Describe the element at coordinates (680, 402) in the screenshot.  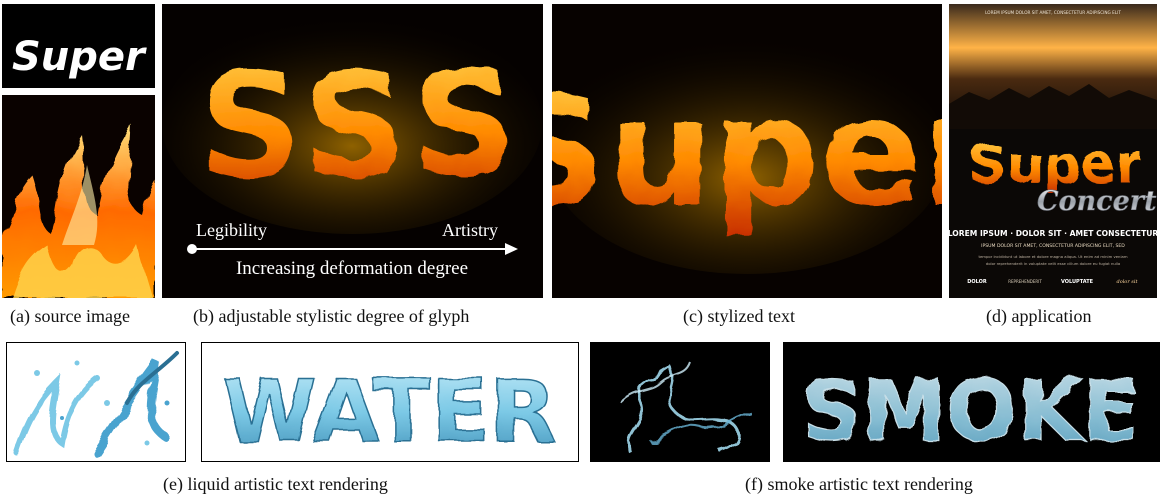
I see `smoke-source-image` at that location.